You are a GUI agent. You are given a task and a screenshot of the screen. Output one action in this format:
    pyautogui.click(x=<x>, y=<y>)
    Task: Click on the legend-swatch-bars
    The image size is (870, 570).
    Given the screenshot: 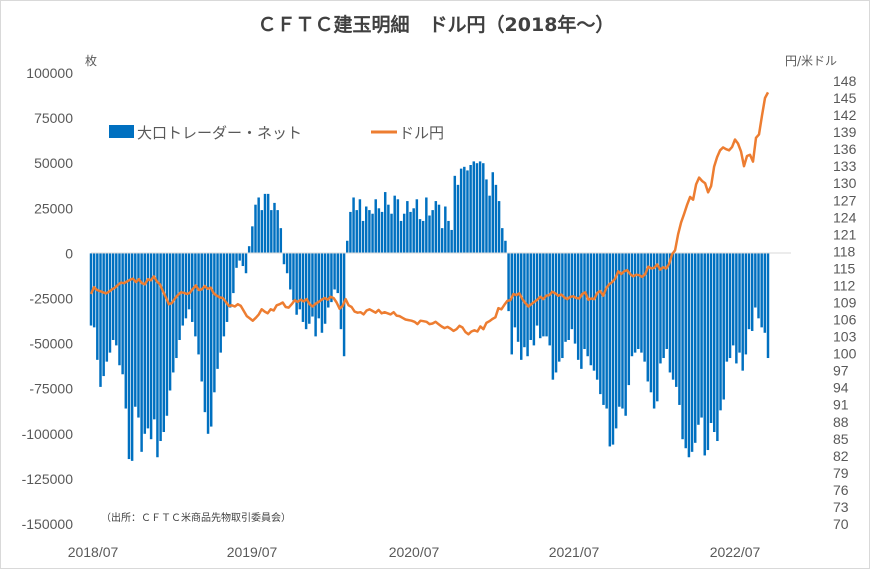 What is the action you would take?
    pyautogui.click(x=121, y=131)
    